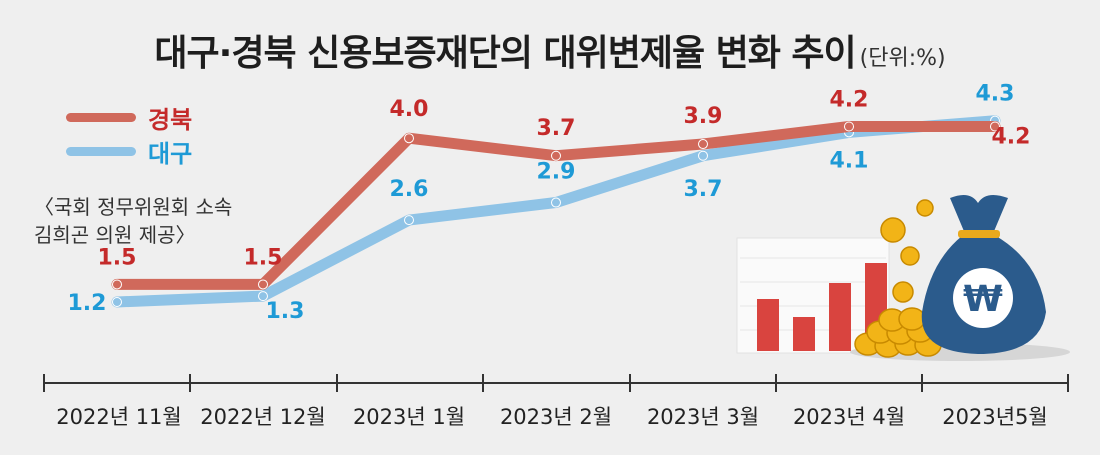 The height and width of the screenshot is (455, 1100). I want to click on data-label-daegu: 2.6, so click(409, 189).